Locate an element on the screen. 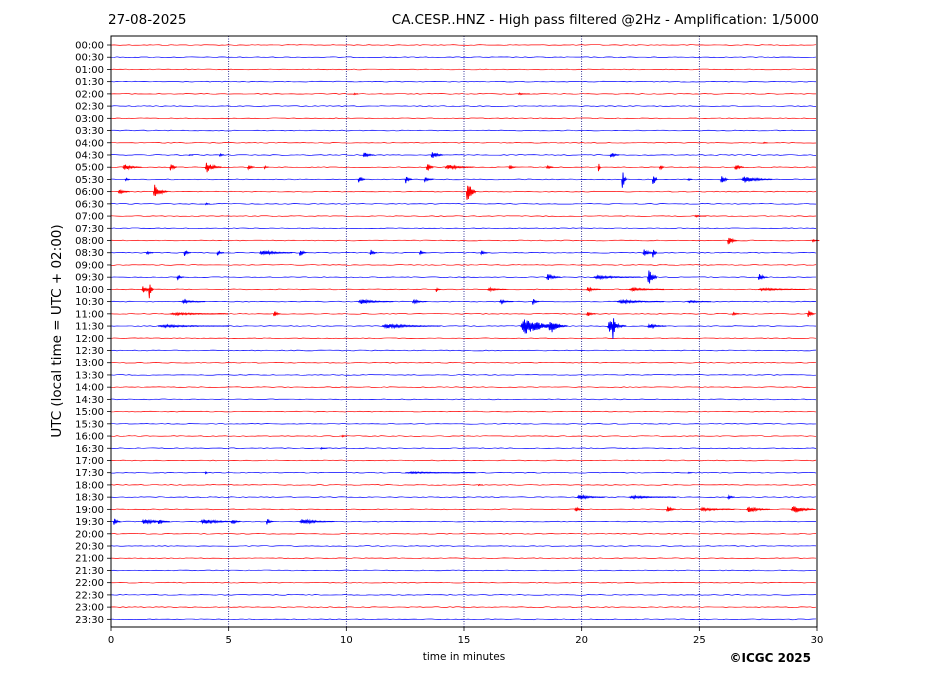  trace-row-1900 is located at coordinates (463, 509).